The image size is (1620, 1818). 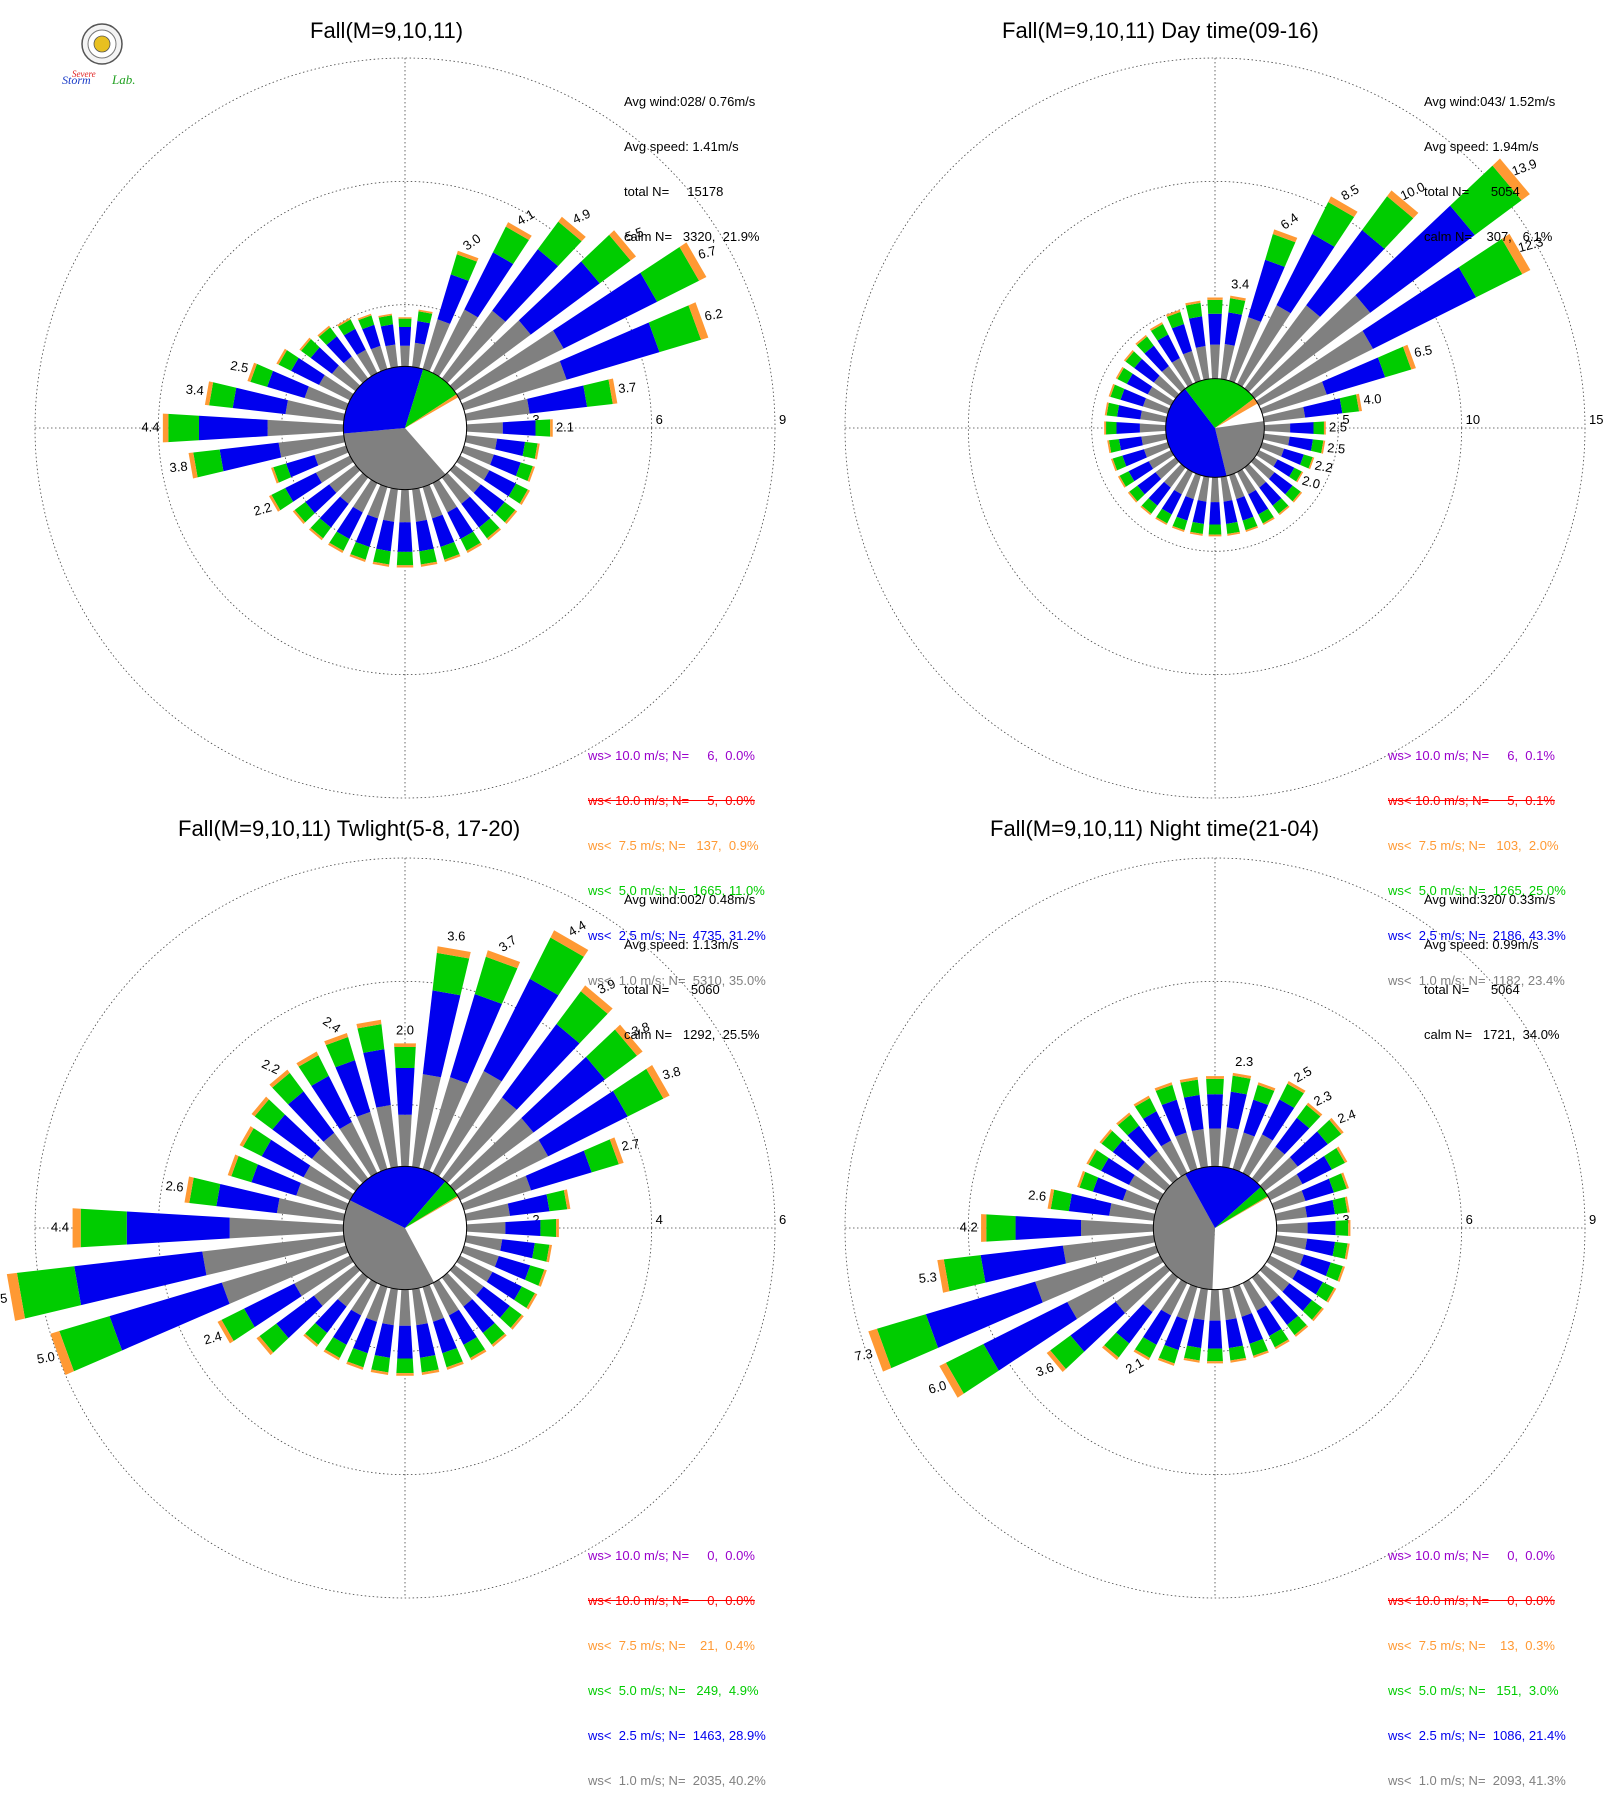 What do you see at coordinates (1237, 1111) in the screenshot?
I see `direction-bar: 2.3` at bounding box center [1237, 1111].